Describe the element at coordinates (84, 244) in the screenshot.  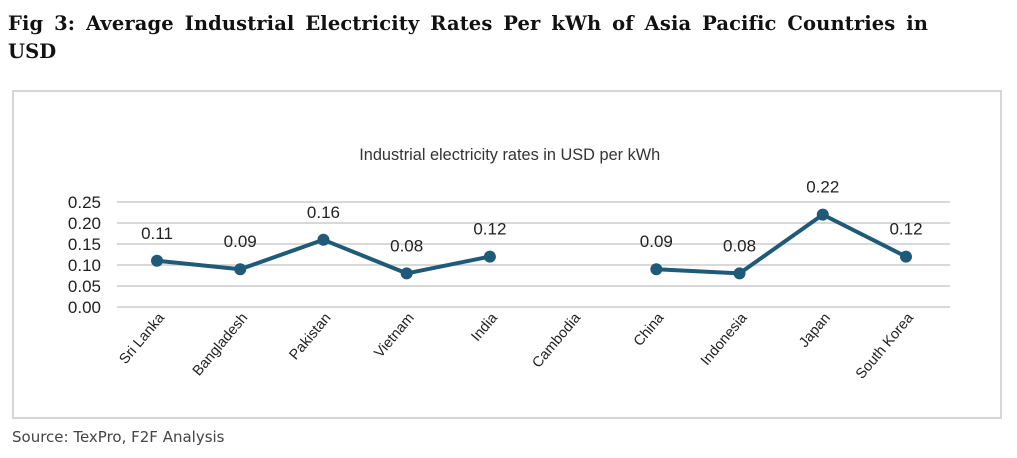
I see `y-tick-label: 0.15` at that location.